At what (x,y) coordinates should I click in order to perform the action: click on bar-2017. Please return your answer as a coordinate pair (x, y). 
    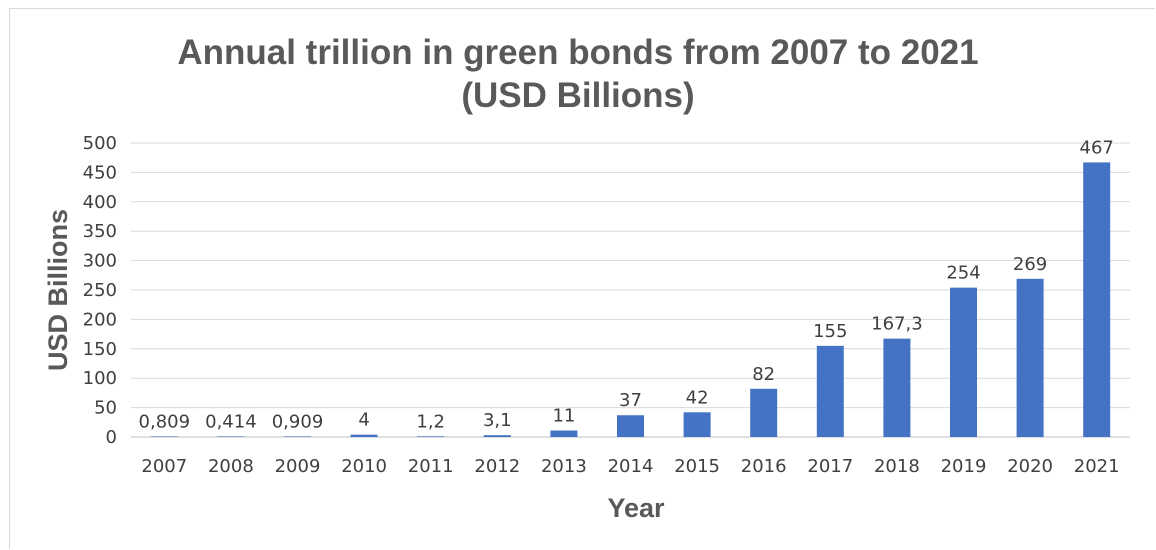
    Looking at the image, I should click on (830, 391).